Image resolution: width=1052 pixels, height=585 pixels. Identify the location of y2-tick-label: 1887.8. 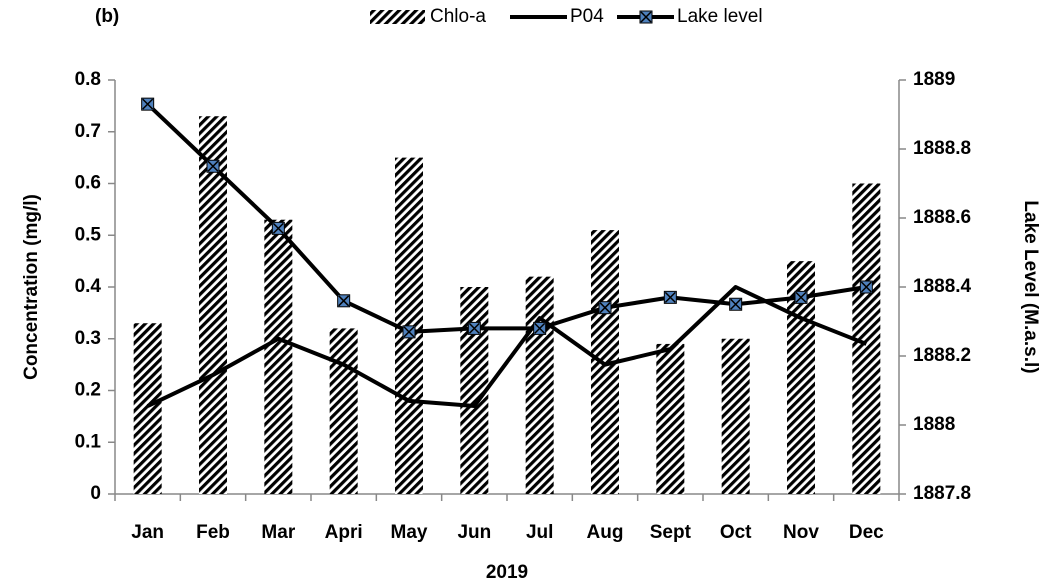
(942, 493).